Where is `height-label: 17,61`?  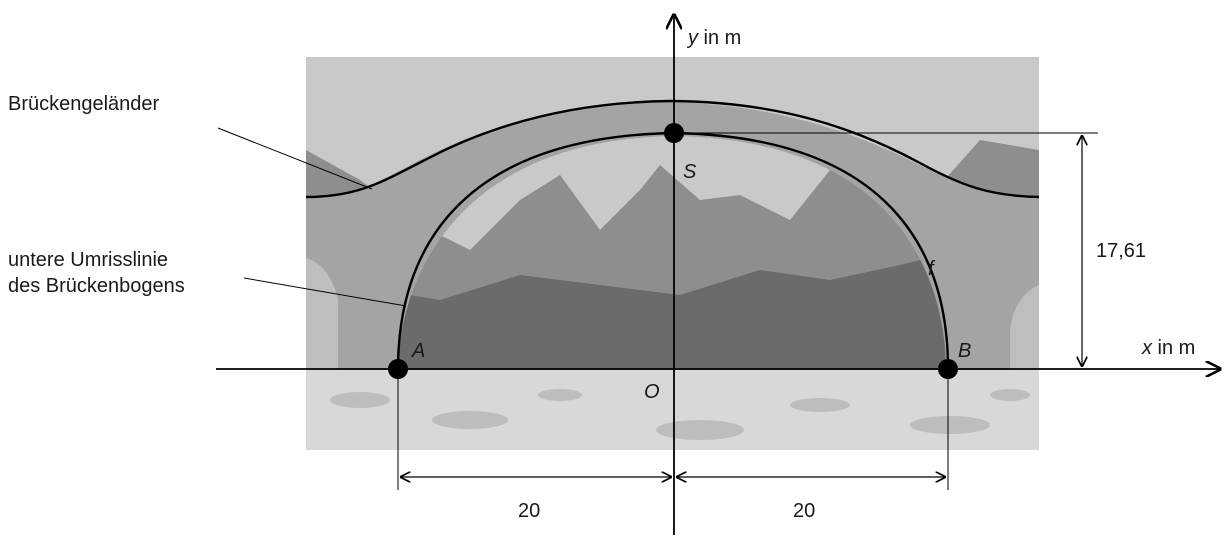
height-label: 17,61 is located at coordinates (1121, 251).